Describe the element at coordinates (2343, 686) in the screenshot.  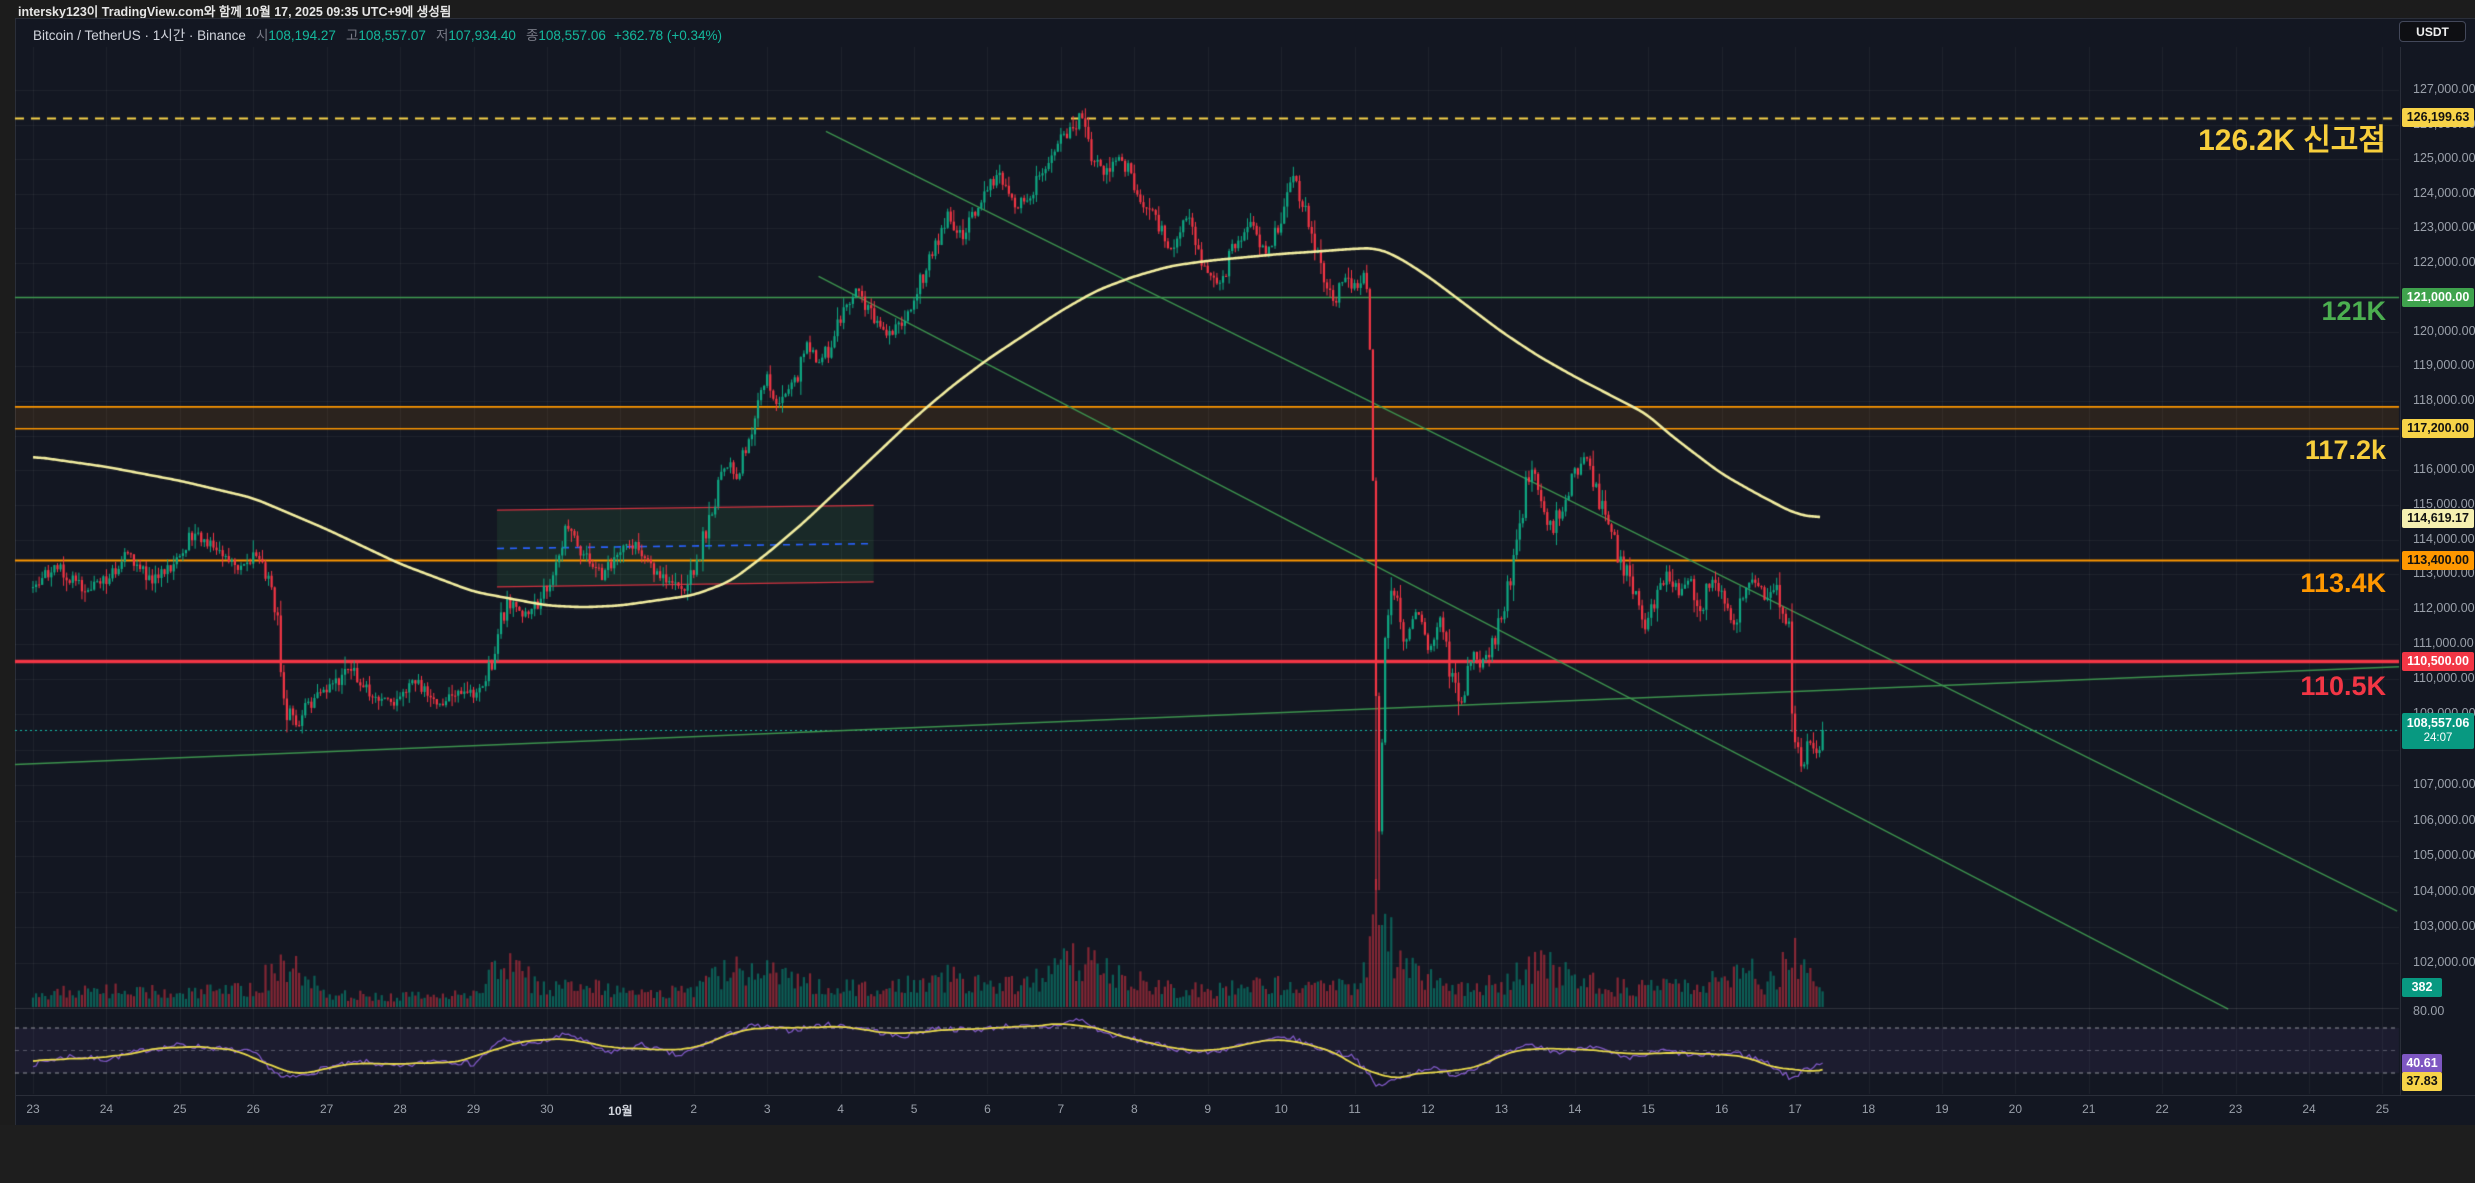
I see `price-level-annotation: 110.5K` at that location.